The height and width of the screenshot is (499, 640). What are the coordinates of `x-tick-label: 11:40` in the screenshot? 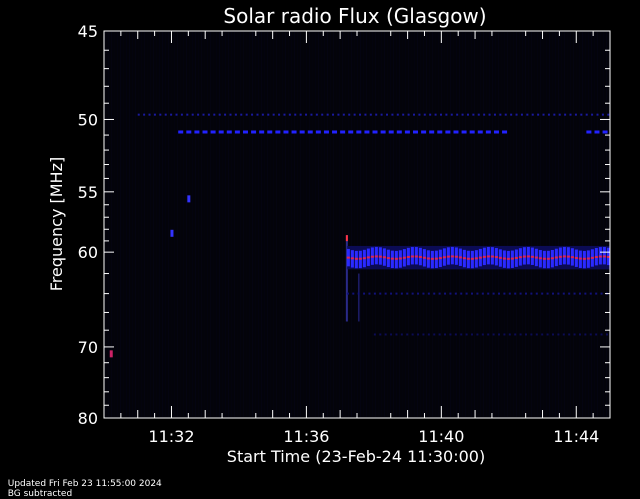 It's located at (441, 436).